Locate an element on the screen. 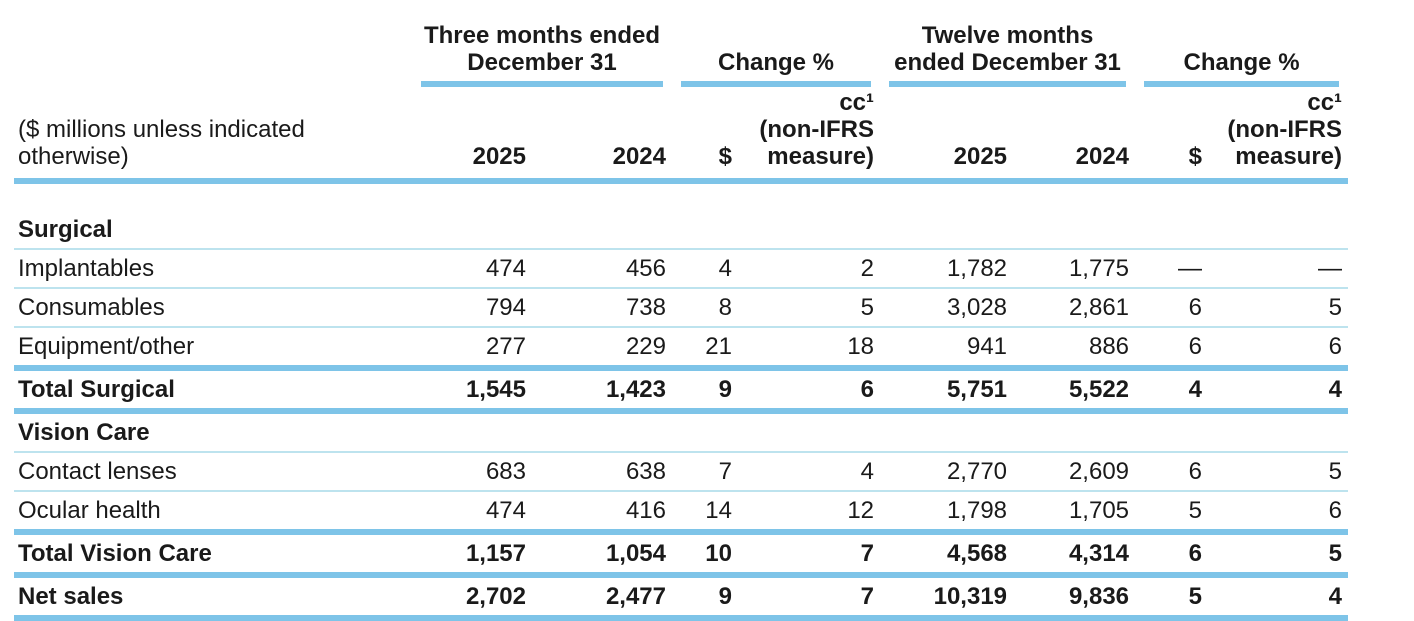 The width and height of the screenshot is (1414, 621). table-row: Ocular health 474 416 14 12 1,798 1,705 5 6 is located at coordinates (681, 511).